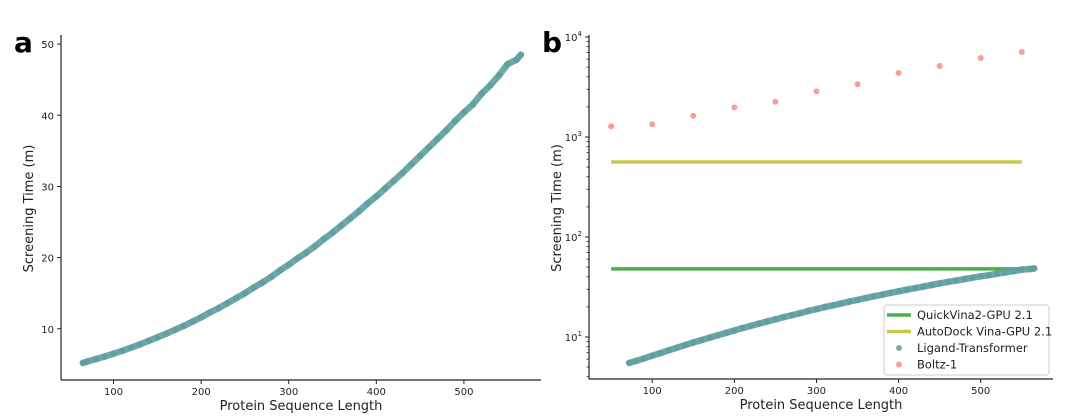  Describe the element at coordinates (47, 45) in the screenshot. I see `y-tick-label: 50` at that location.